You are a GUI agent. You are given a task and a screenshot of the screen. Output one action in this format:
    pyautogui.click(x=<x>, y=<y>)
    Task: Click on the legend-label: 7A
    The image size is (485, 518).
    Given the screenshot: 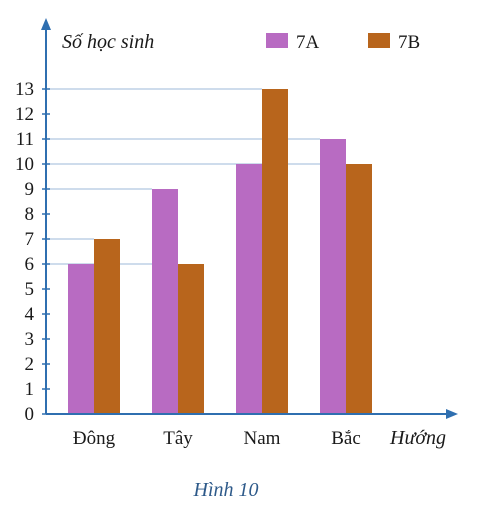 What is the action you would take?
    pyautogui.click(x=308, y=42)
    